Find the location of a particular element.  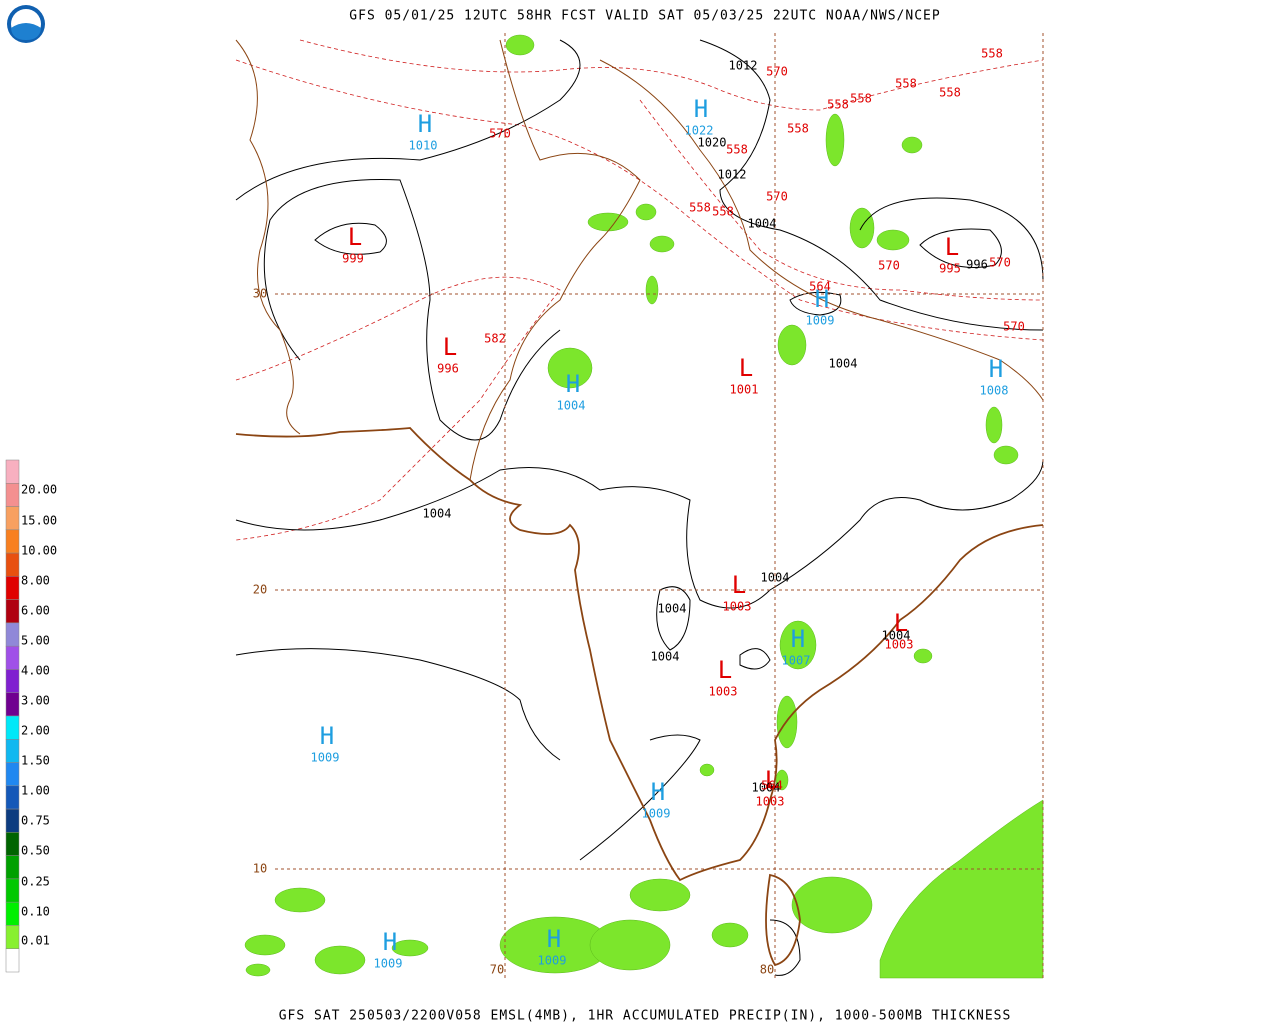

legend-label: 8.00 is located at coordinates (35, 581).